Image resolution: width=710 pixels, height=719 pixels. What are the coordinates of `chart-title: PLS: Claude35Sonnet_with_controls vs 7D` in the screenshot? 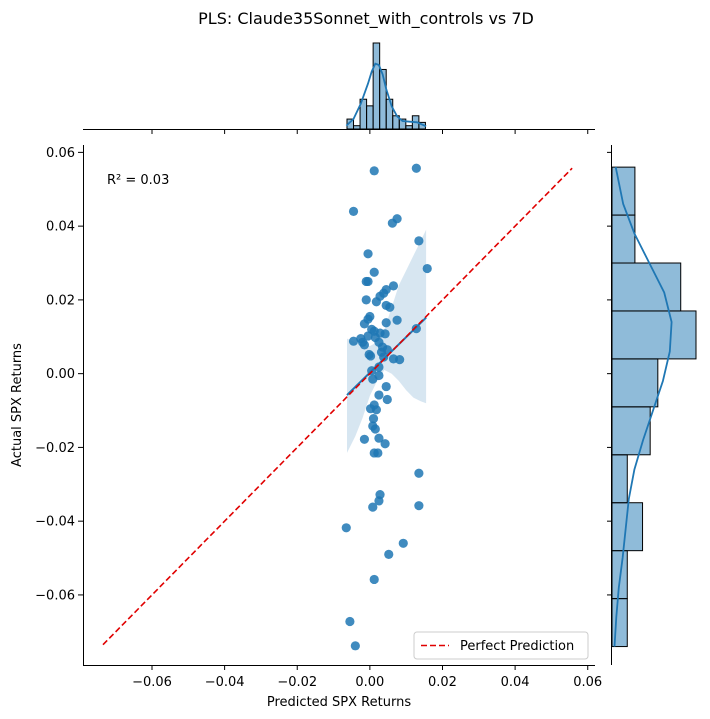 It's located at (366, 19).